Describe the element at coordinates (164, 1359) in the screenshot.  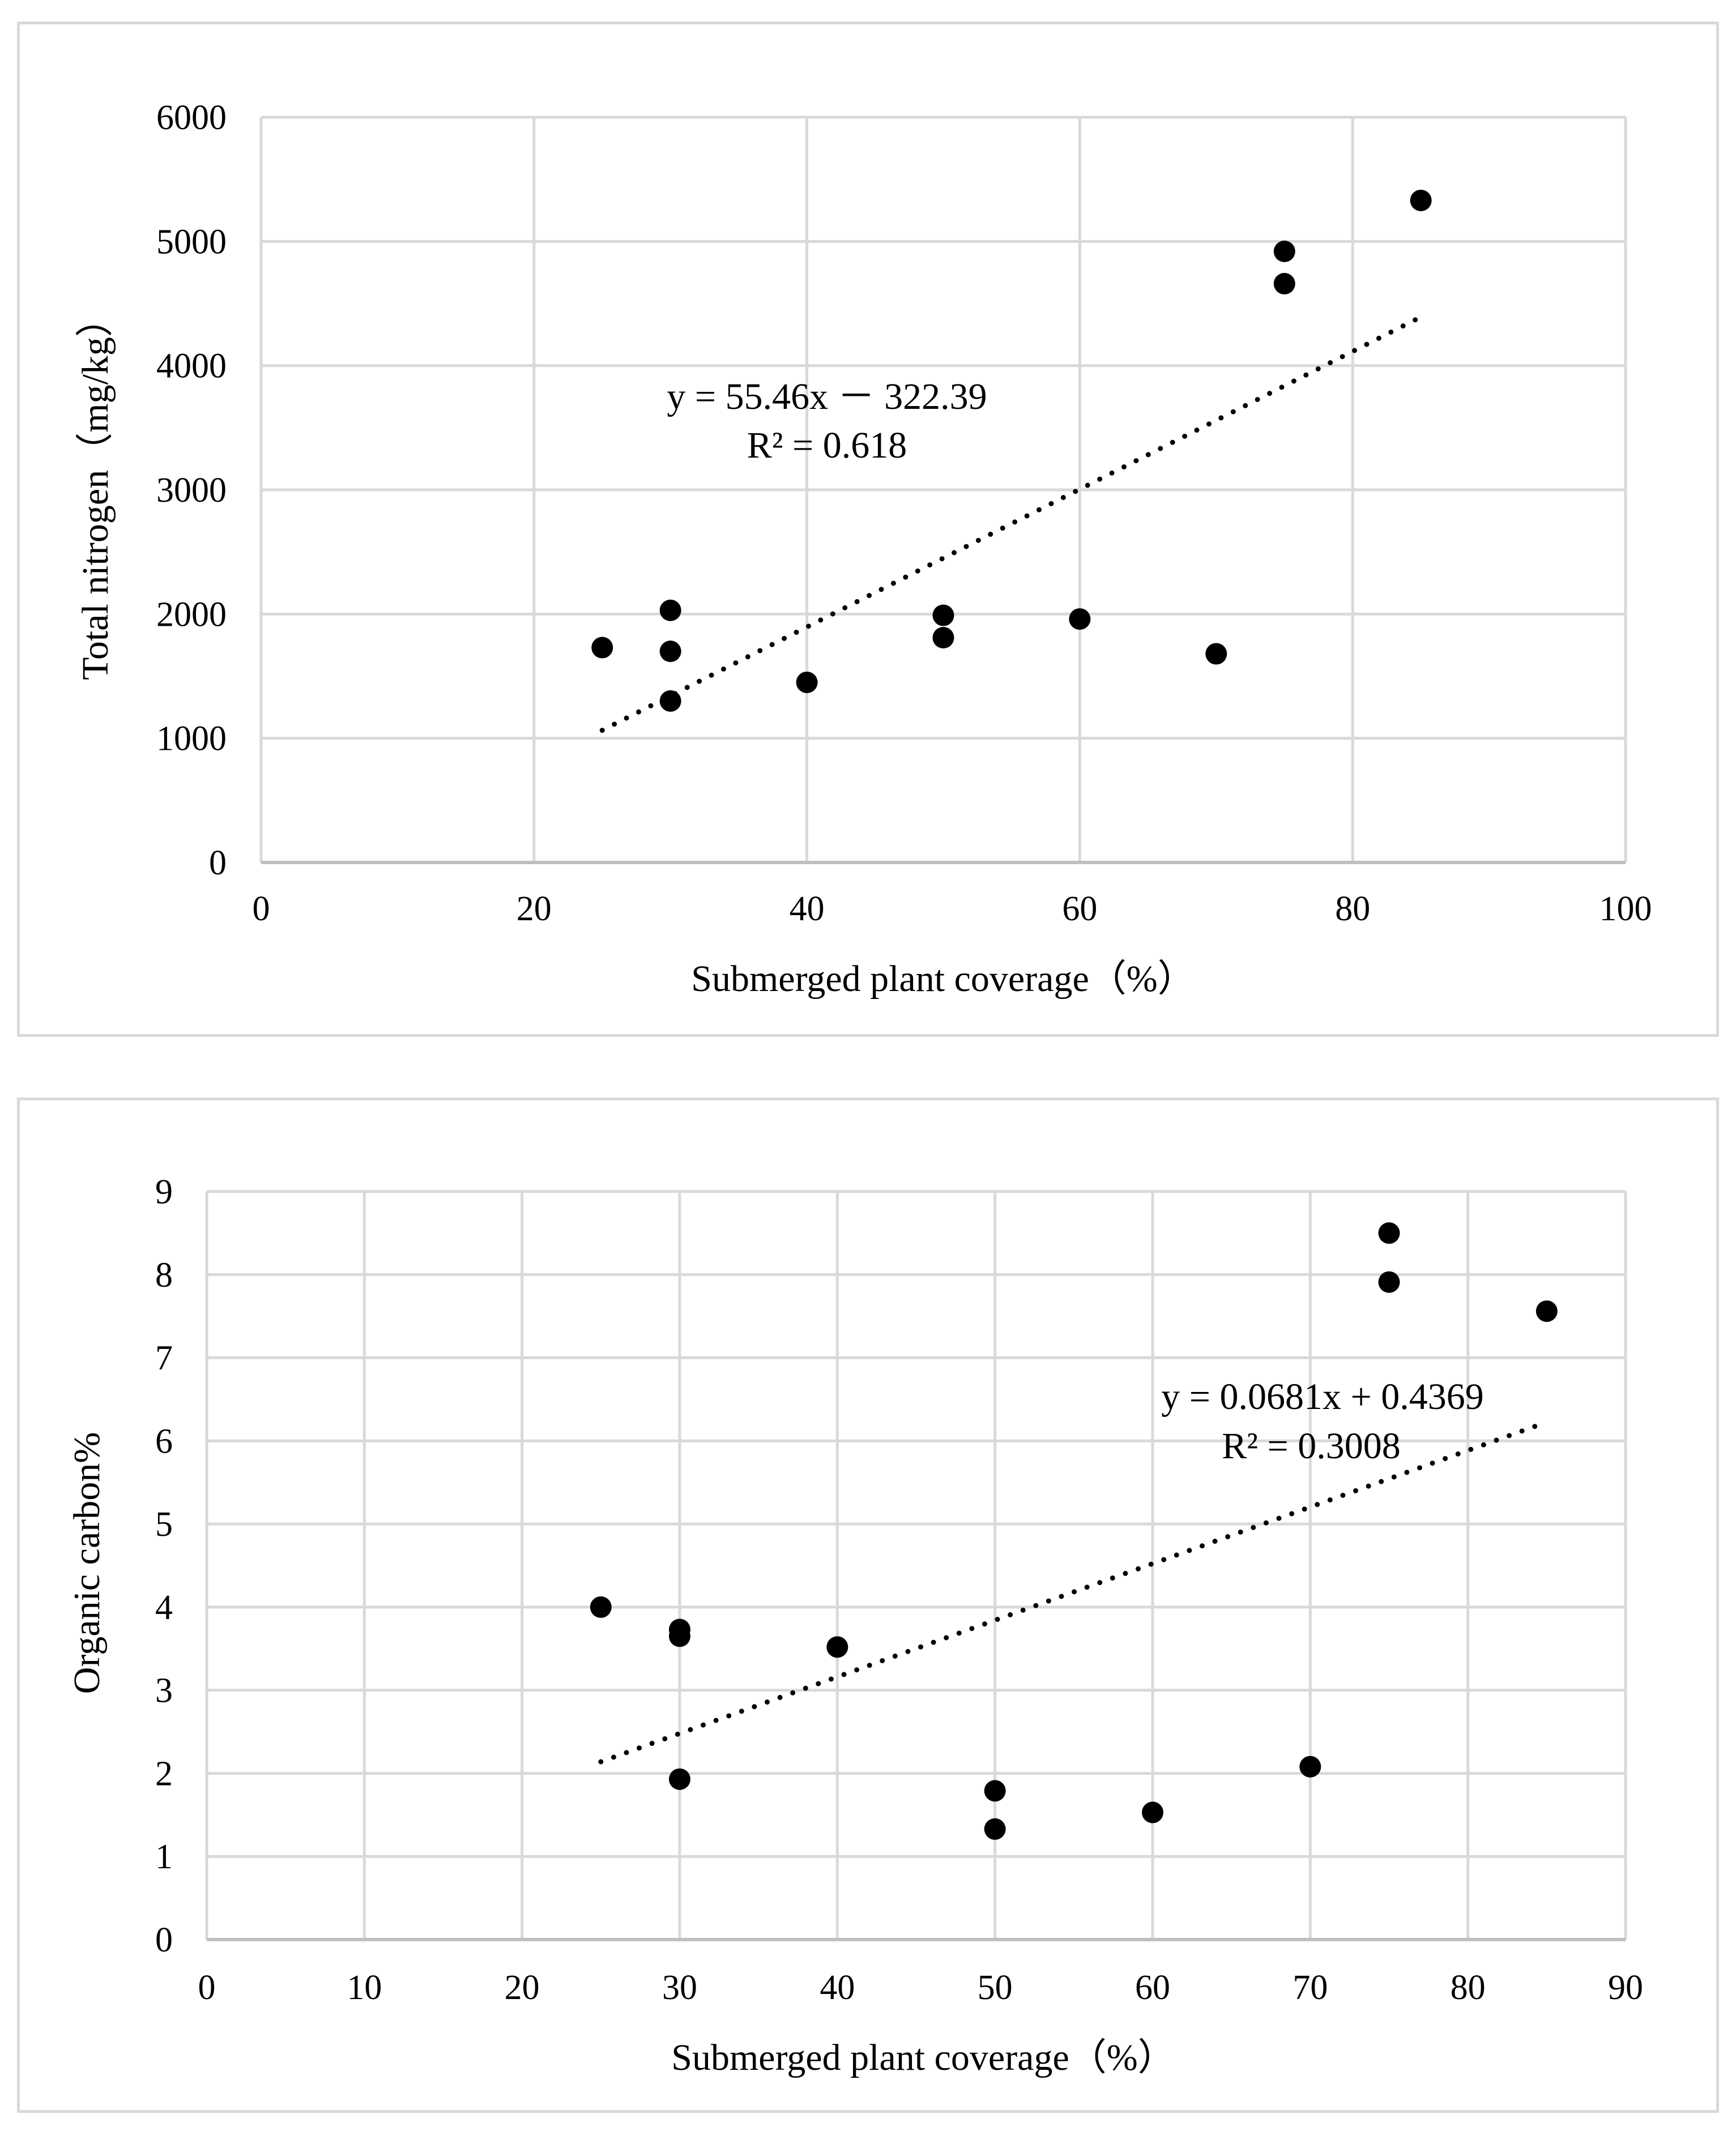
I see `y-tick-label: 7` at that location.